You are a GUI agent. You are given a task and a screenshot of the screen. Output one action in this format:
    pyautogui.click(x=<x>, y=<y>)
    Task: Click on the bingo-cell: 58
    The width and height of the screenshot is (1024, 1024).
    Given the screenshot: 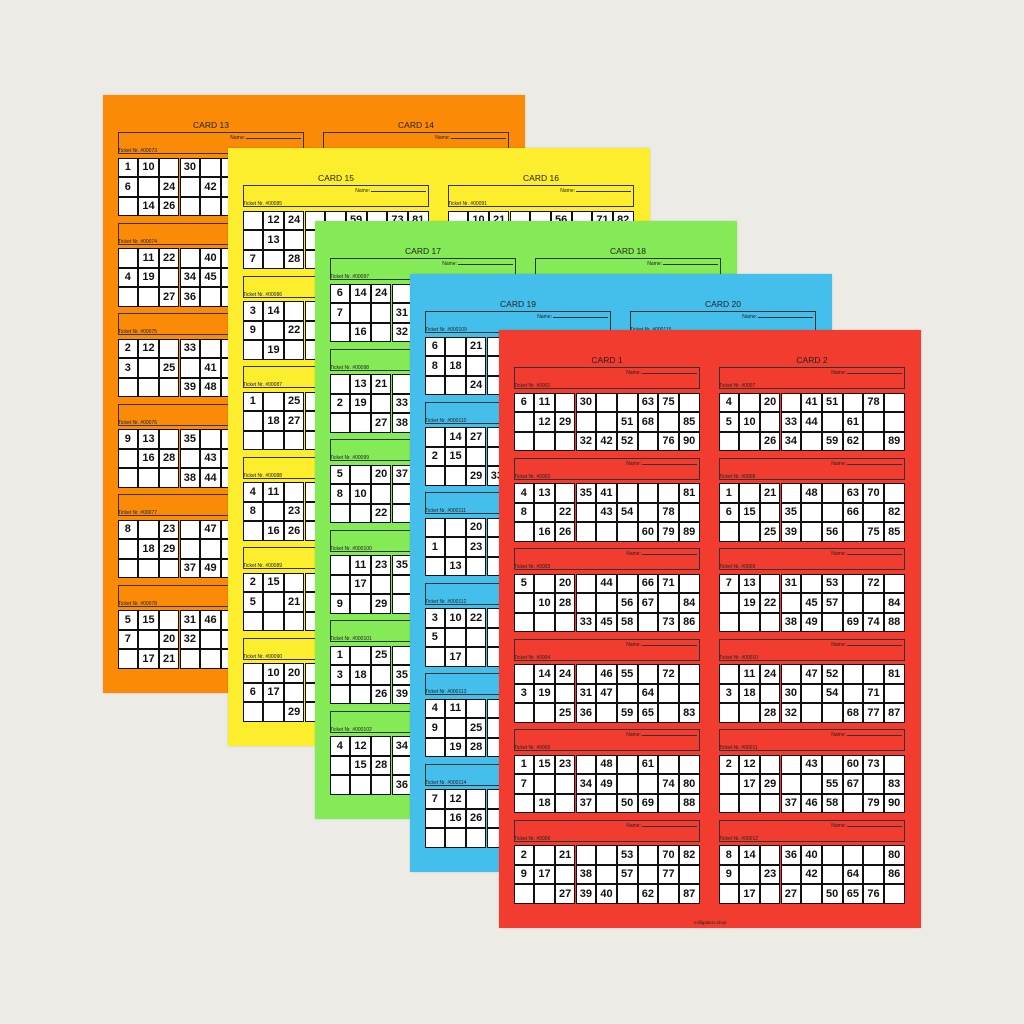 What is the action you would take?
    pyautogui.click(x=832, y=803)
    